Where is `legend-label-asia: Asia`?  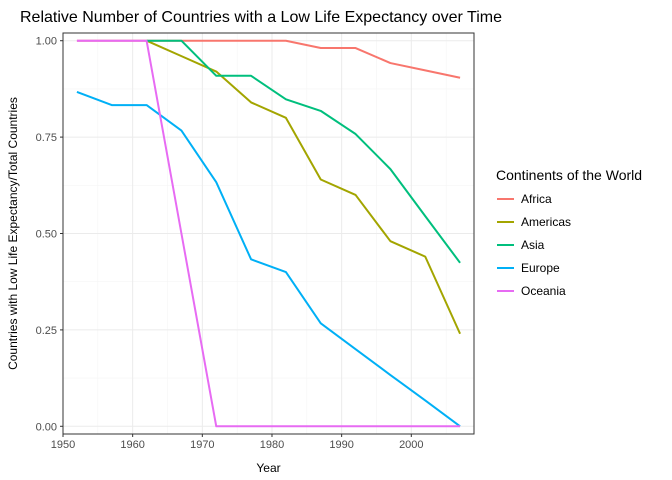 legend-label-asia: Asia is located at coordinates (533, 245).